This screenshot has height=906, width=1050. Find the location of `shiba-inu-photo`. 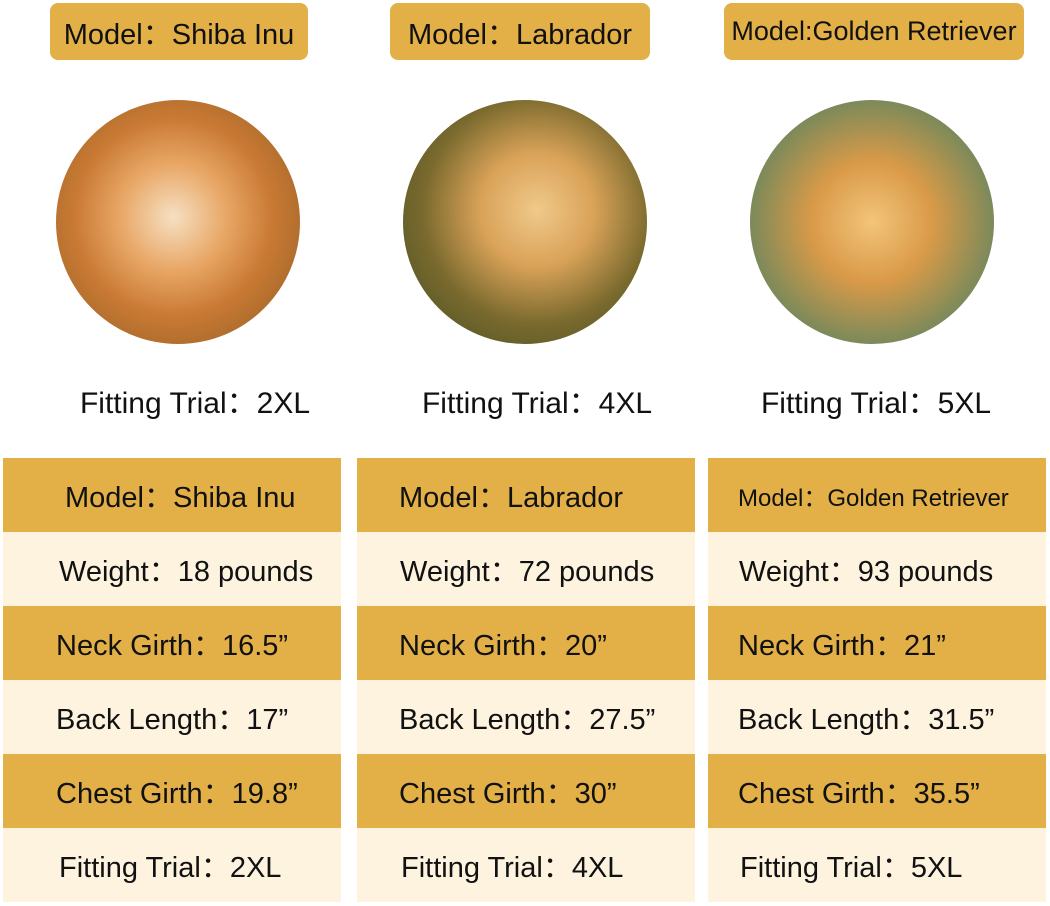

shiba-inu-photo is located at coordinates (178, 222).